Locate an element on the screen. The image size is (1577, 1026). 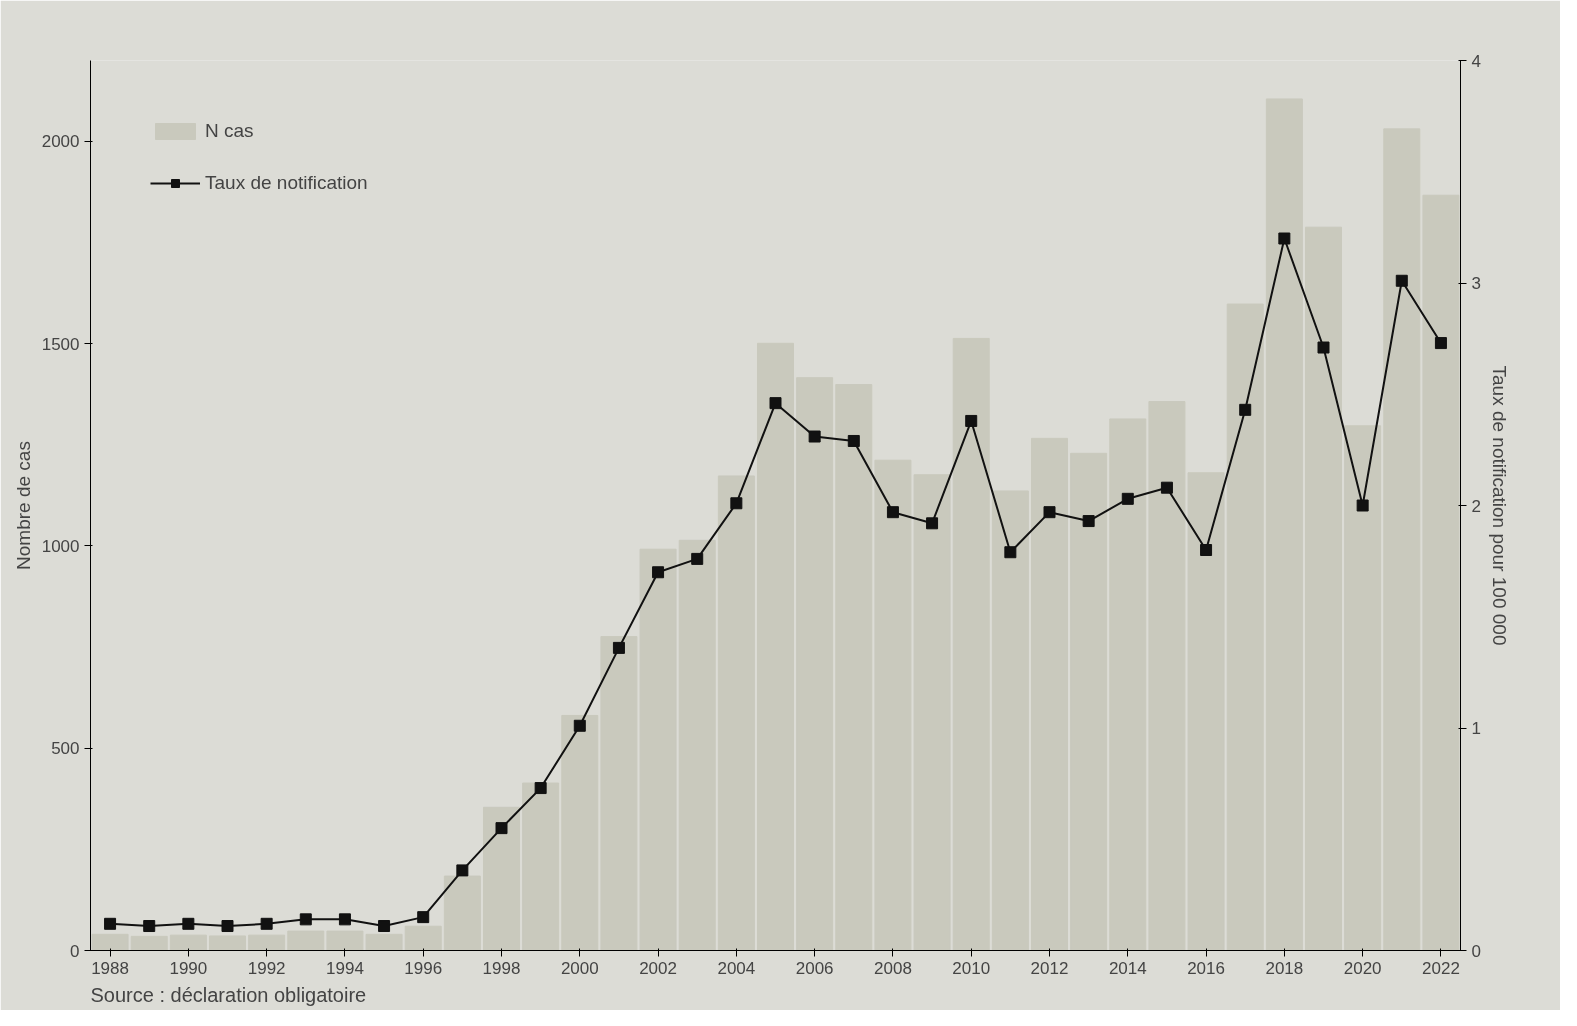
y-tick-label: 0 is located at coordinates (75, 951).